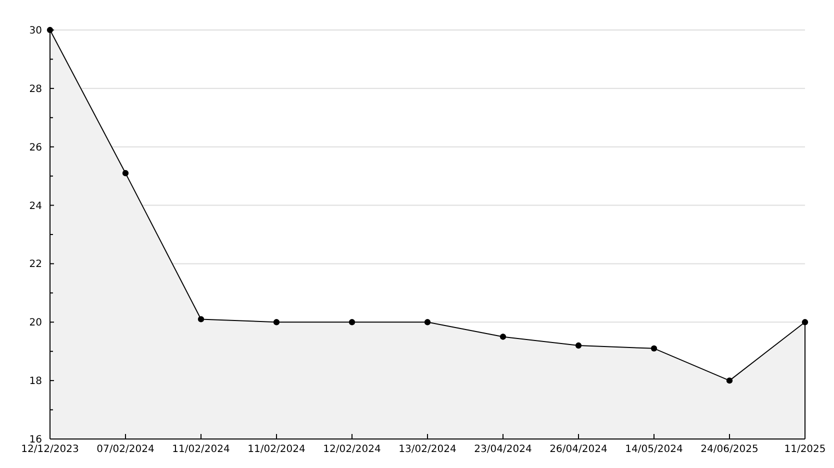 The image size is (834, 468). Describe the element at coordinates (503, 449) in the screenshot. I see `x-tick-label: 23/04/2024` at that location.